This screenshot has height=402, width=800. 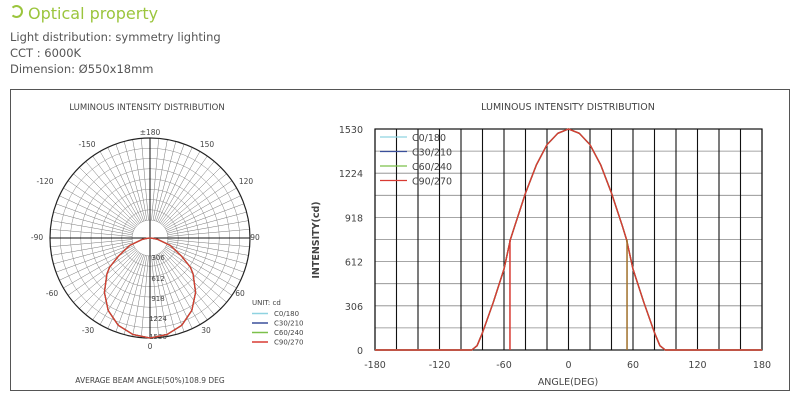 I want to click on polar-angle-label: ±180, so click(x=150, y=132).